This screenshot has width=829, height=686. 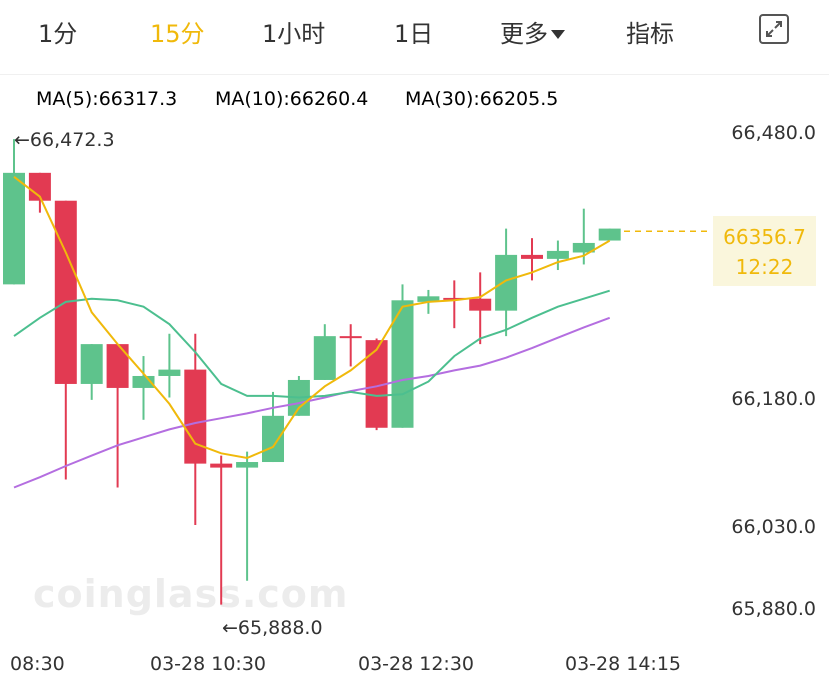 What do you see at coordinates (294, 34) in the screenshot?
I see `tab-1hour: 1小时` at bounding box center [294, 34].